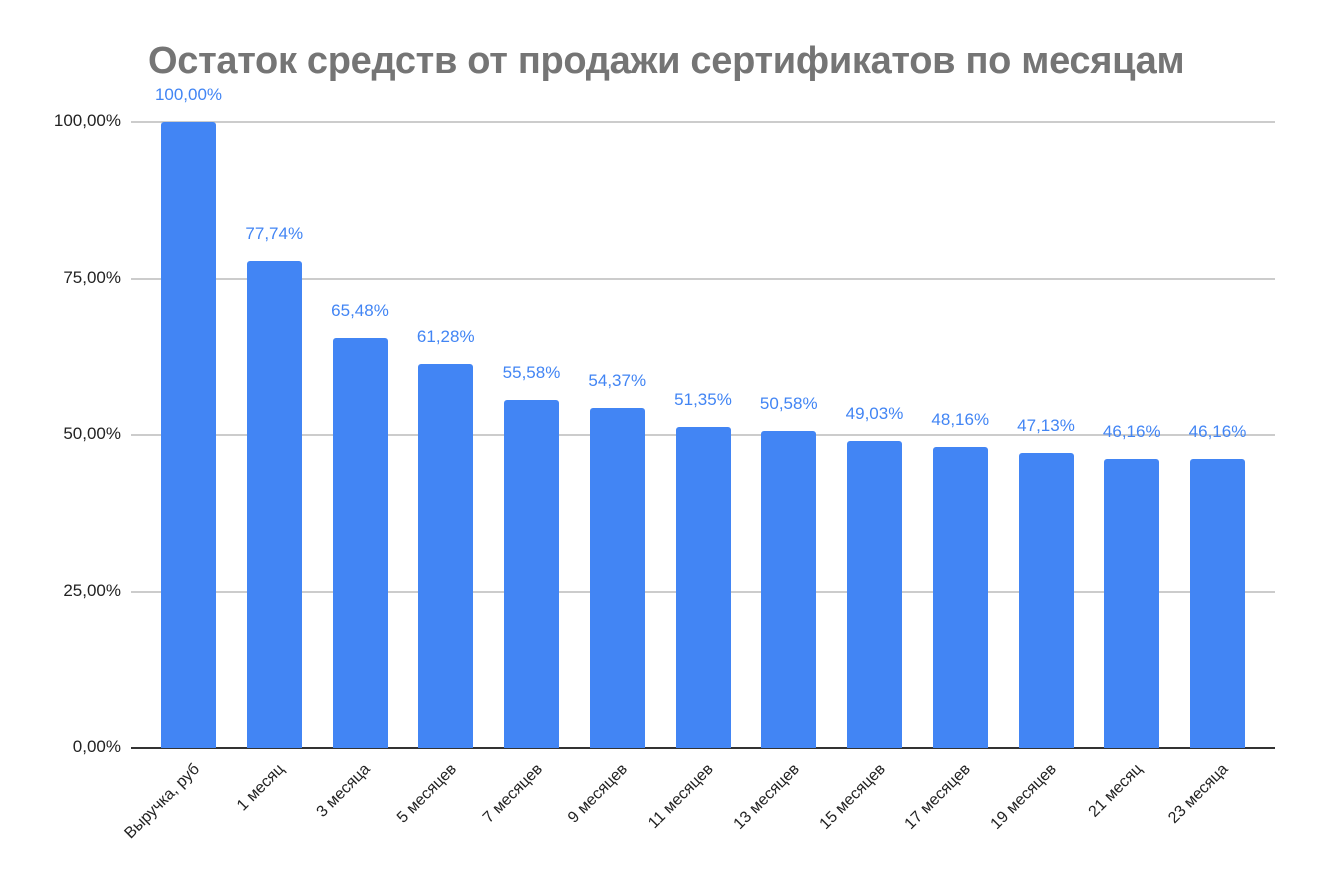 The image size is (1320, 894). What do you see at coordinates (360, 311) in the screenshot?
I see `data-label: 65,48%` at bounding box center [360, 311].